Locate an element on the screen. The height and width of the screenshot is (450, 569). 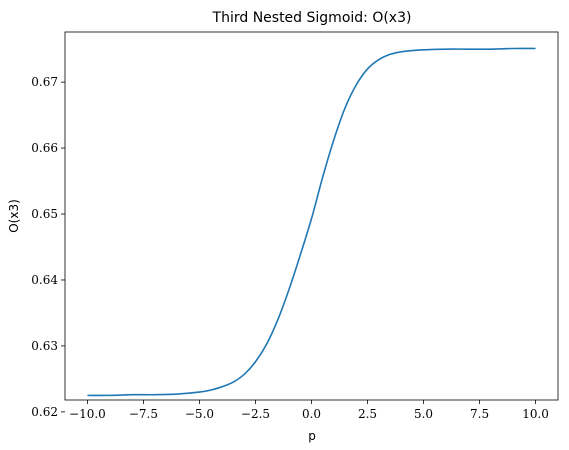
y-tick-label: 0.65 is located at coordinates (44, 214).